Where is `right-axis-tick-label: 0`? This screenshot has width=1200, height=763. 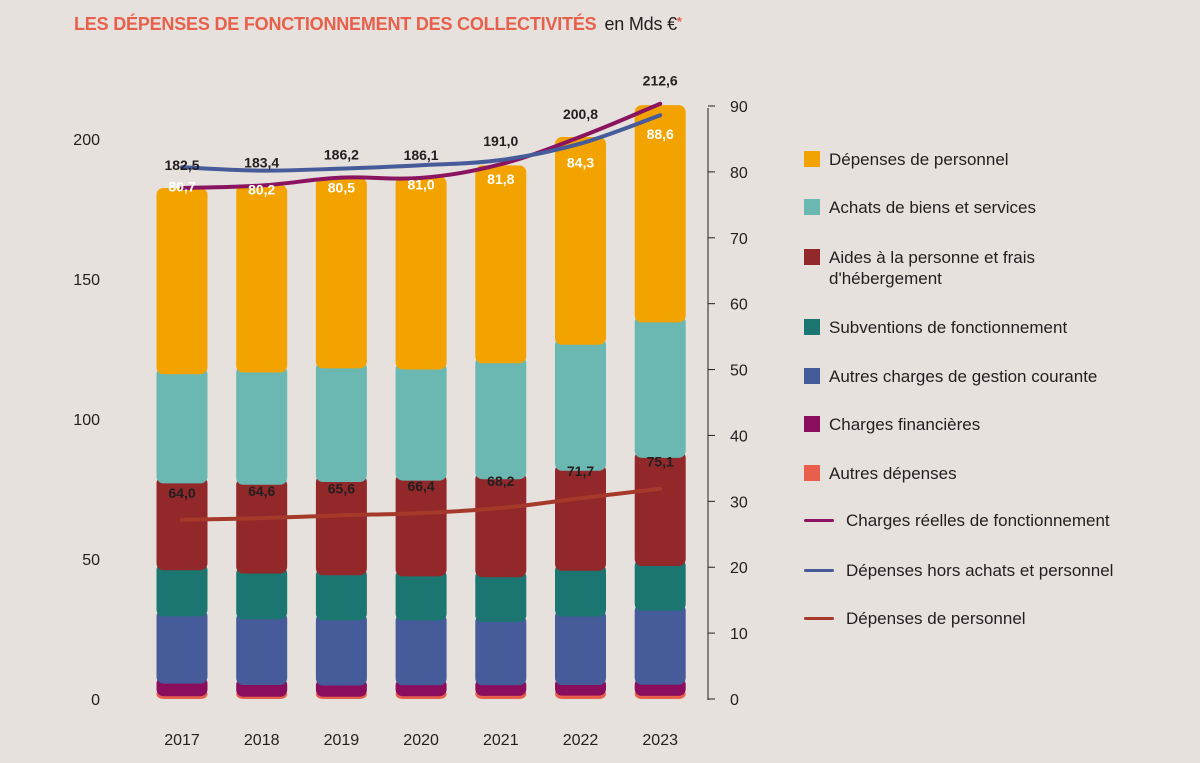
right-axis-tick-label: 0 is located at coordinates (734, 700).